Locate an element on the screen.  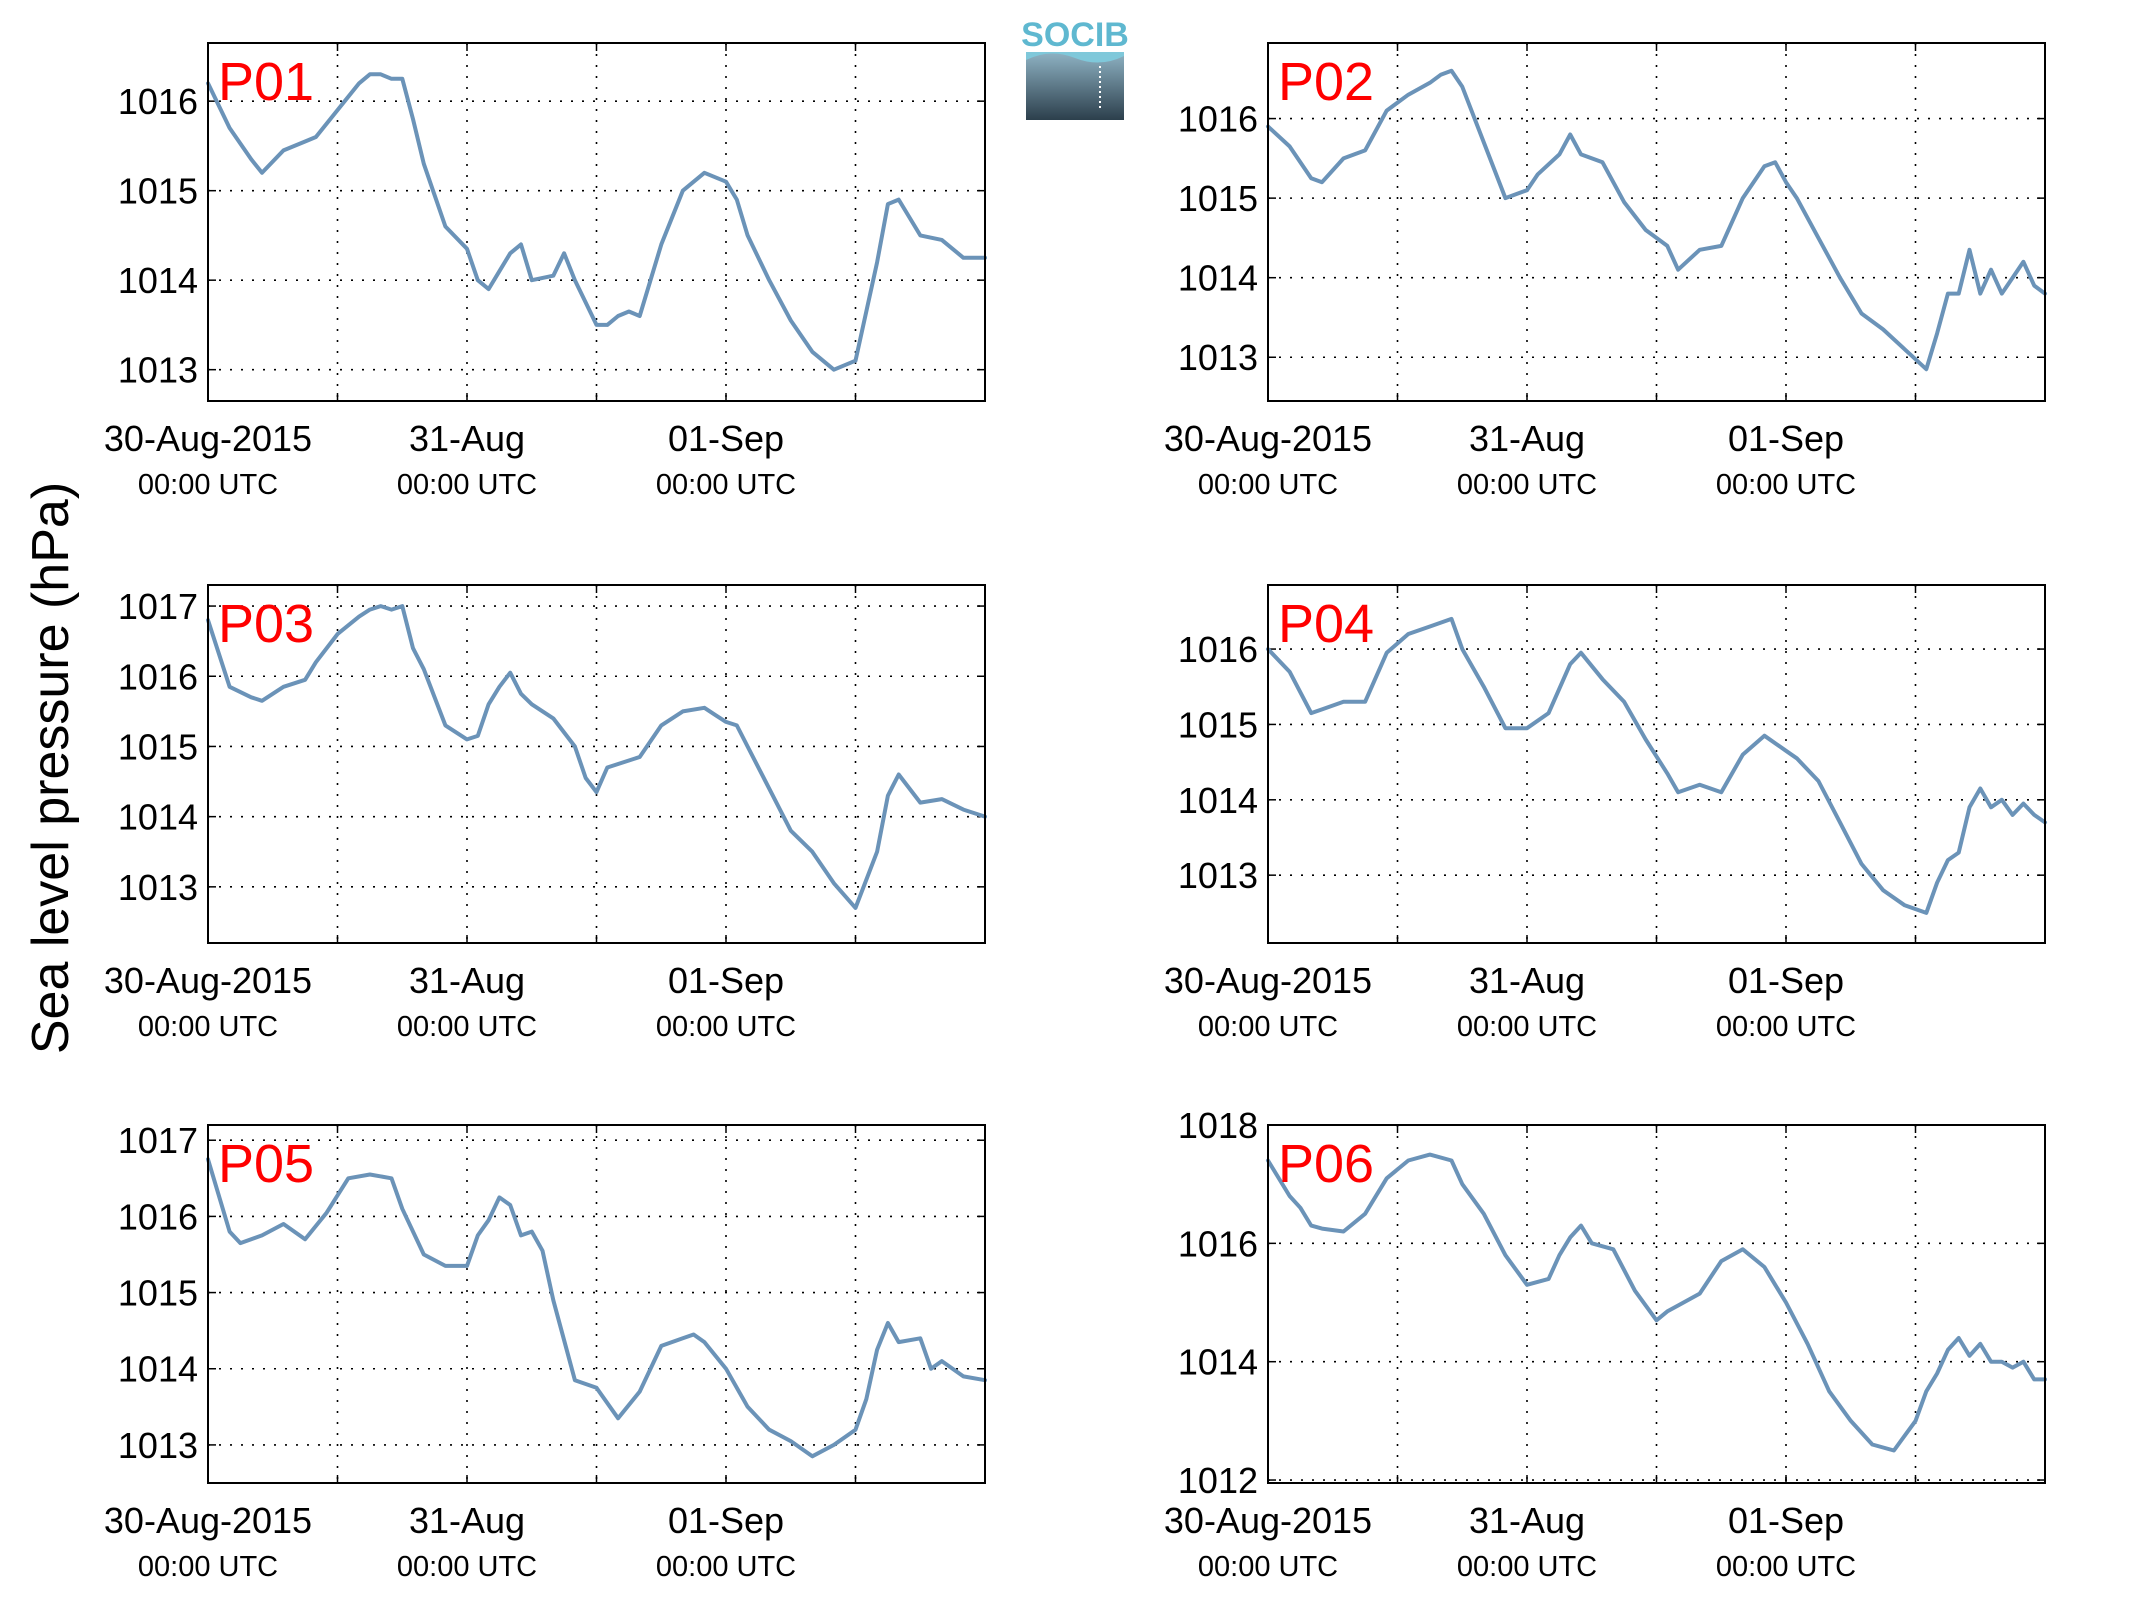
panel-label: P06 is located at coordinates (1326, 1164).